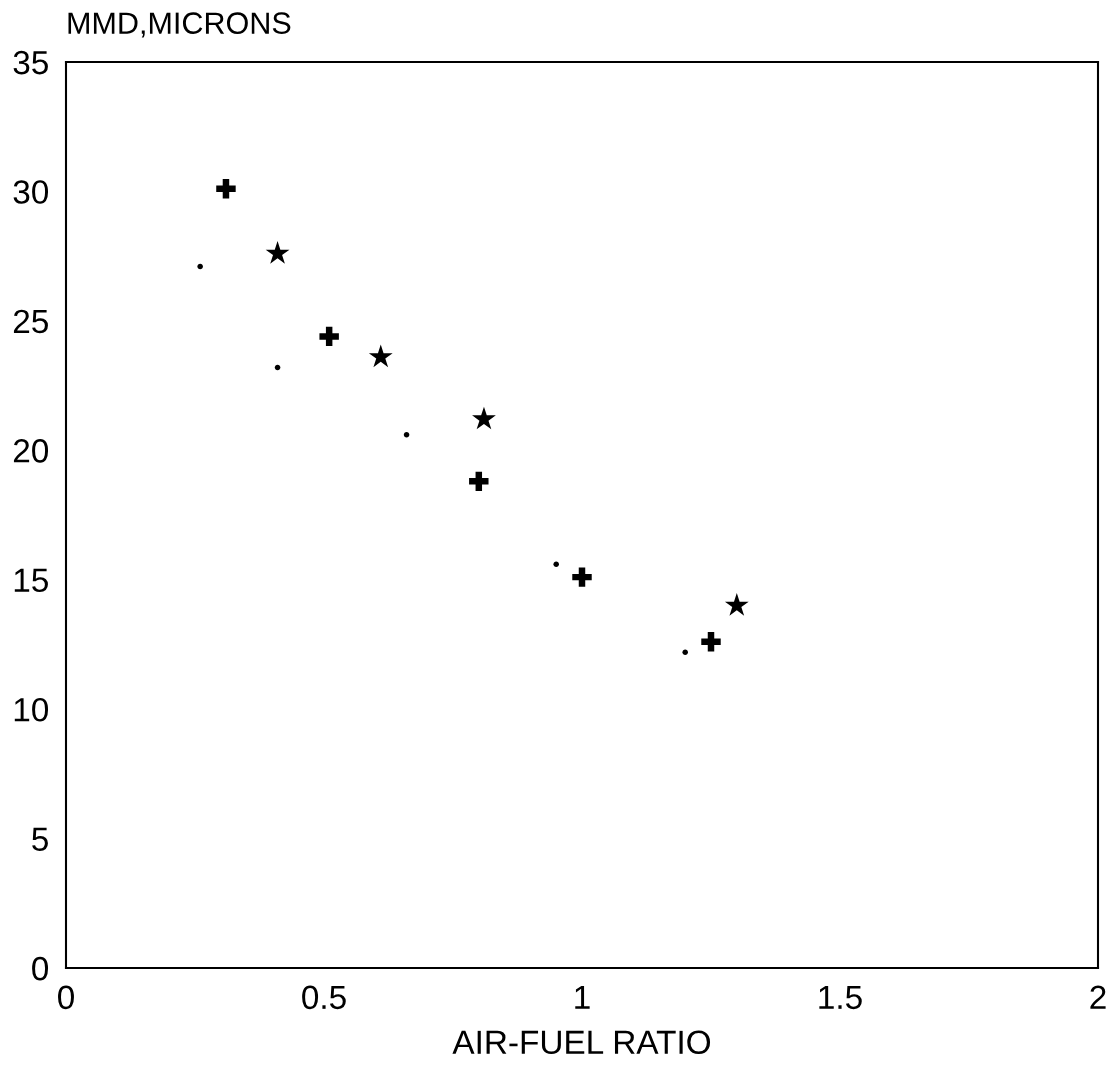 This screenshot has width=1108, height=1091. What do you see at coordinates (30, 321) in the screenshot?
I see `y-tick-label: 25` at bounding box center [30, 321].